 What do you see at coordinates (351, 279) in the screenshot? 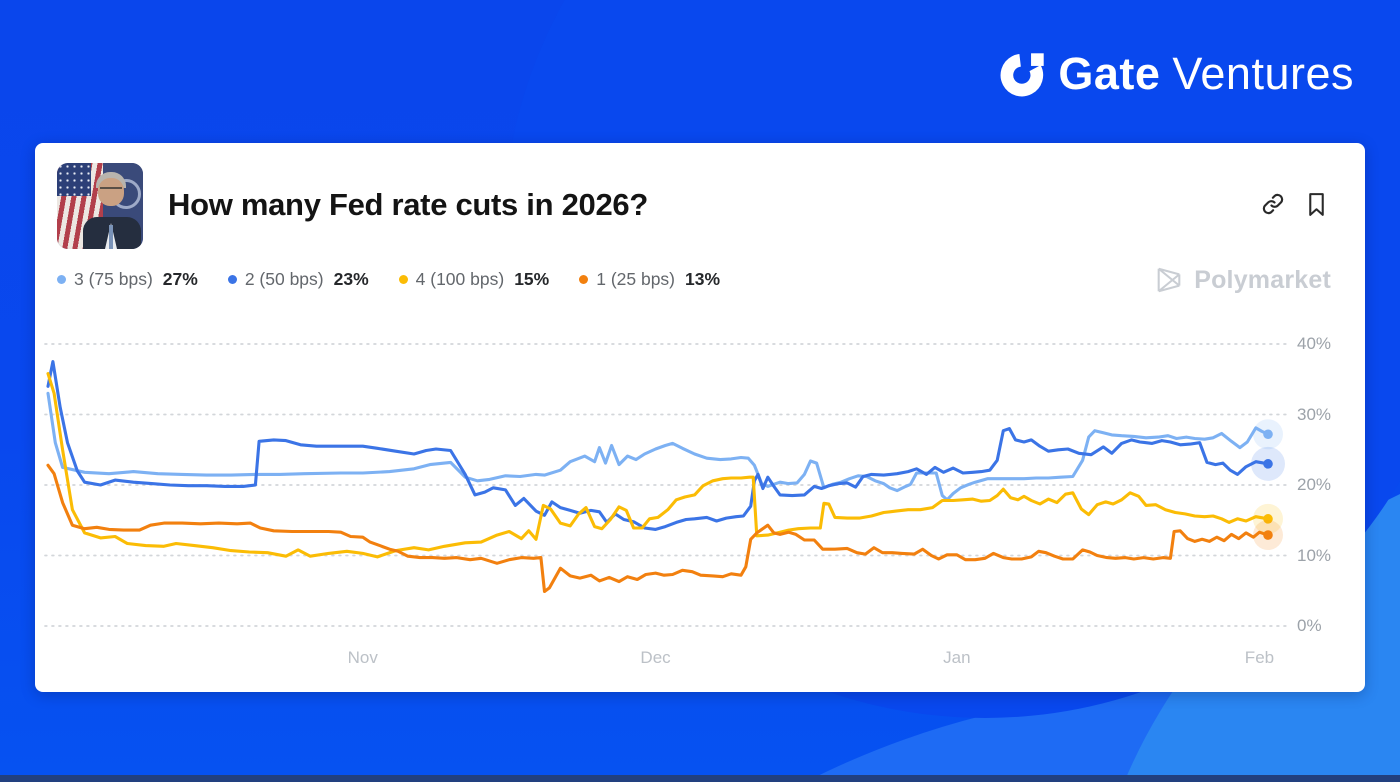
I see `legend-value: 23%` at bounding box center [351, 279].